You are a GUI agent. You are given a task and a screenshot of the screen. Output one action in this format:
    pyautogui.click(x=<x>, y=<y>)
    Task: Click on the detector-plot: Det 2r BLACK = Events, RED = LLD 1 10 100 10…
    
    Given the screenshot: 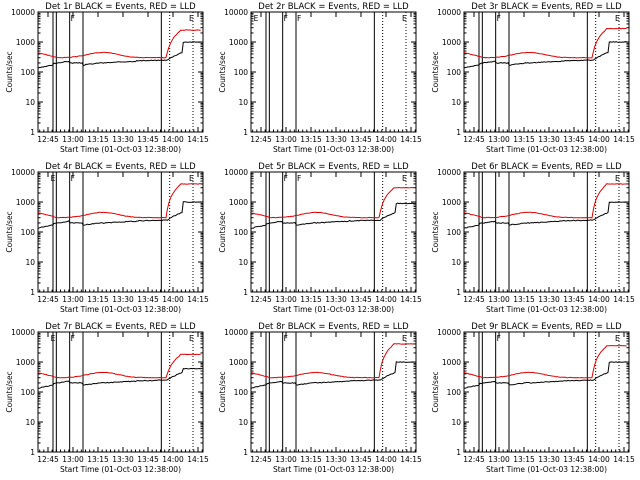 What is the action you would take?
    pyautogui.click(x=320, y=78)
    